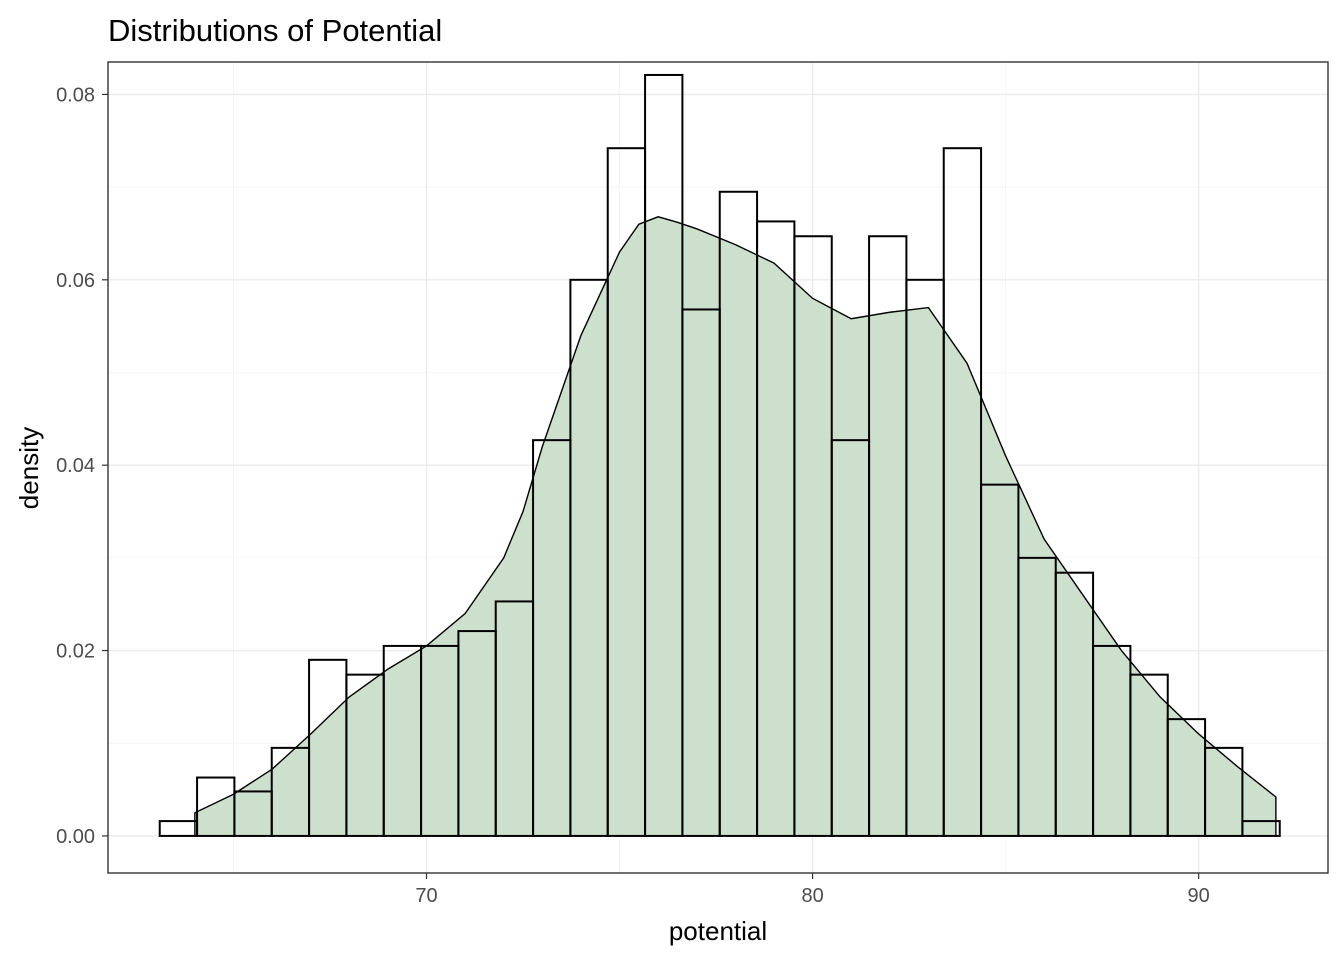  Describe the element at coordinates (426, 896) in the screenshot. I see `x-tick-label: 70` at that location.